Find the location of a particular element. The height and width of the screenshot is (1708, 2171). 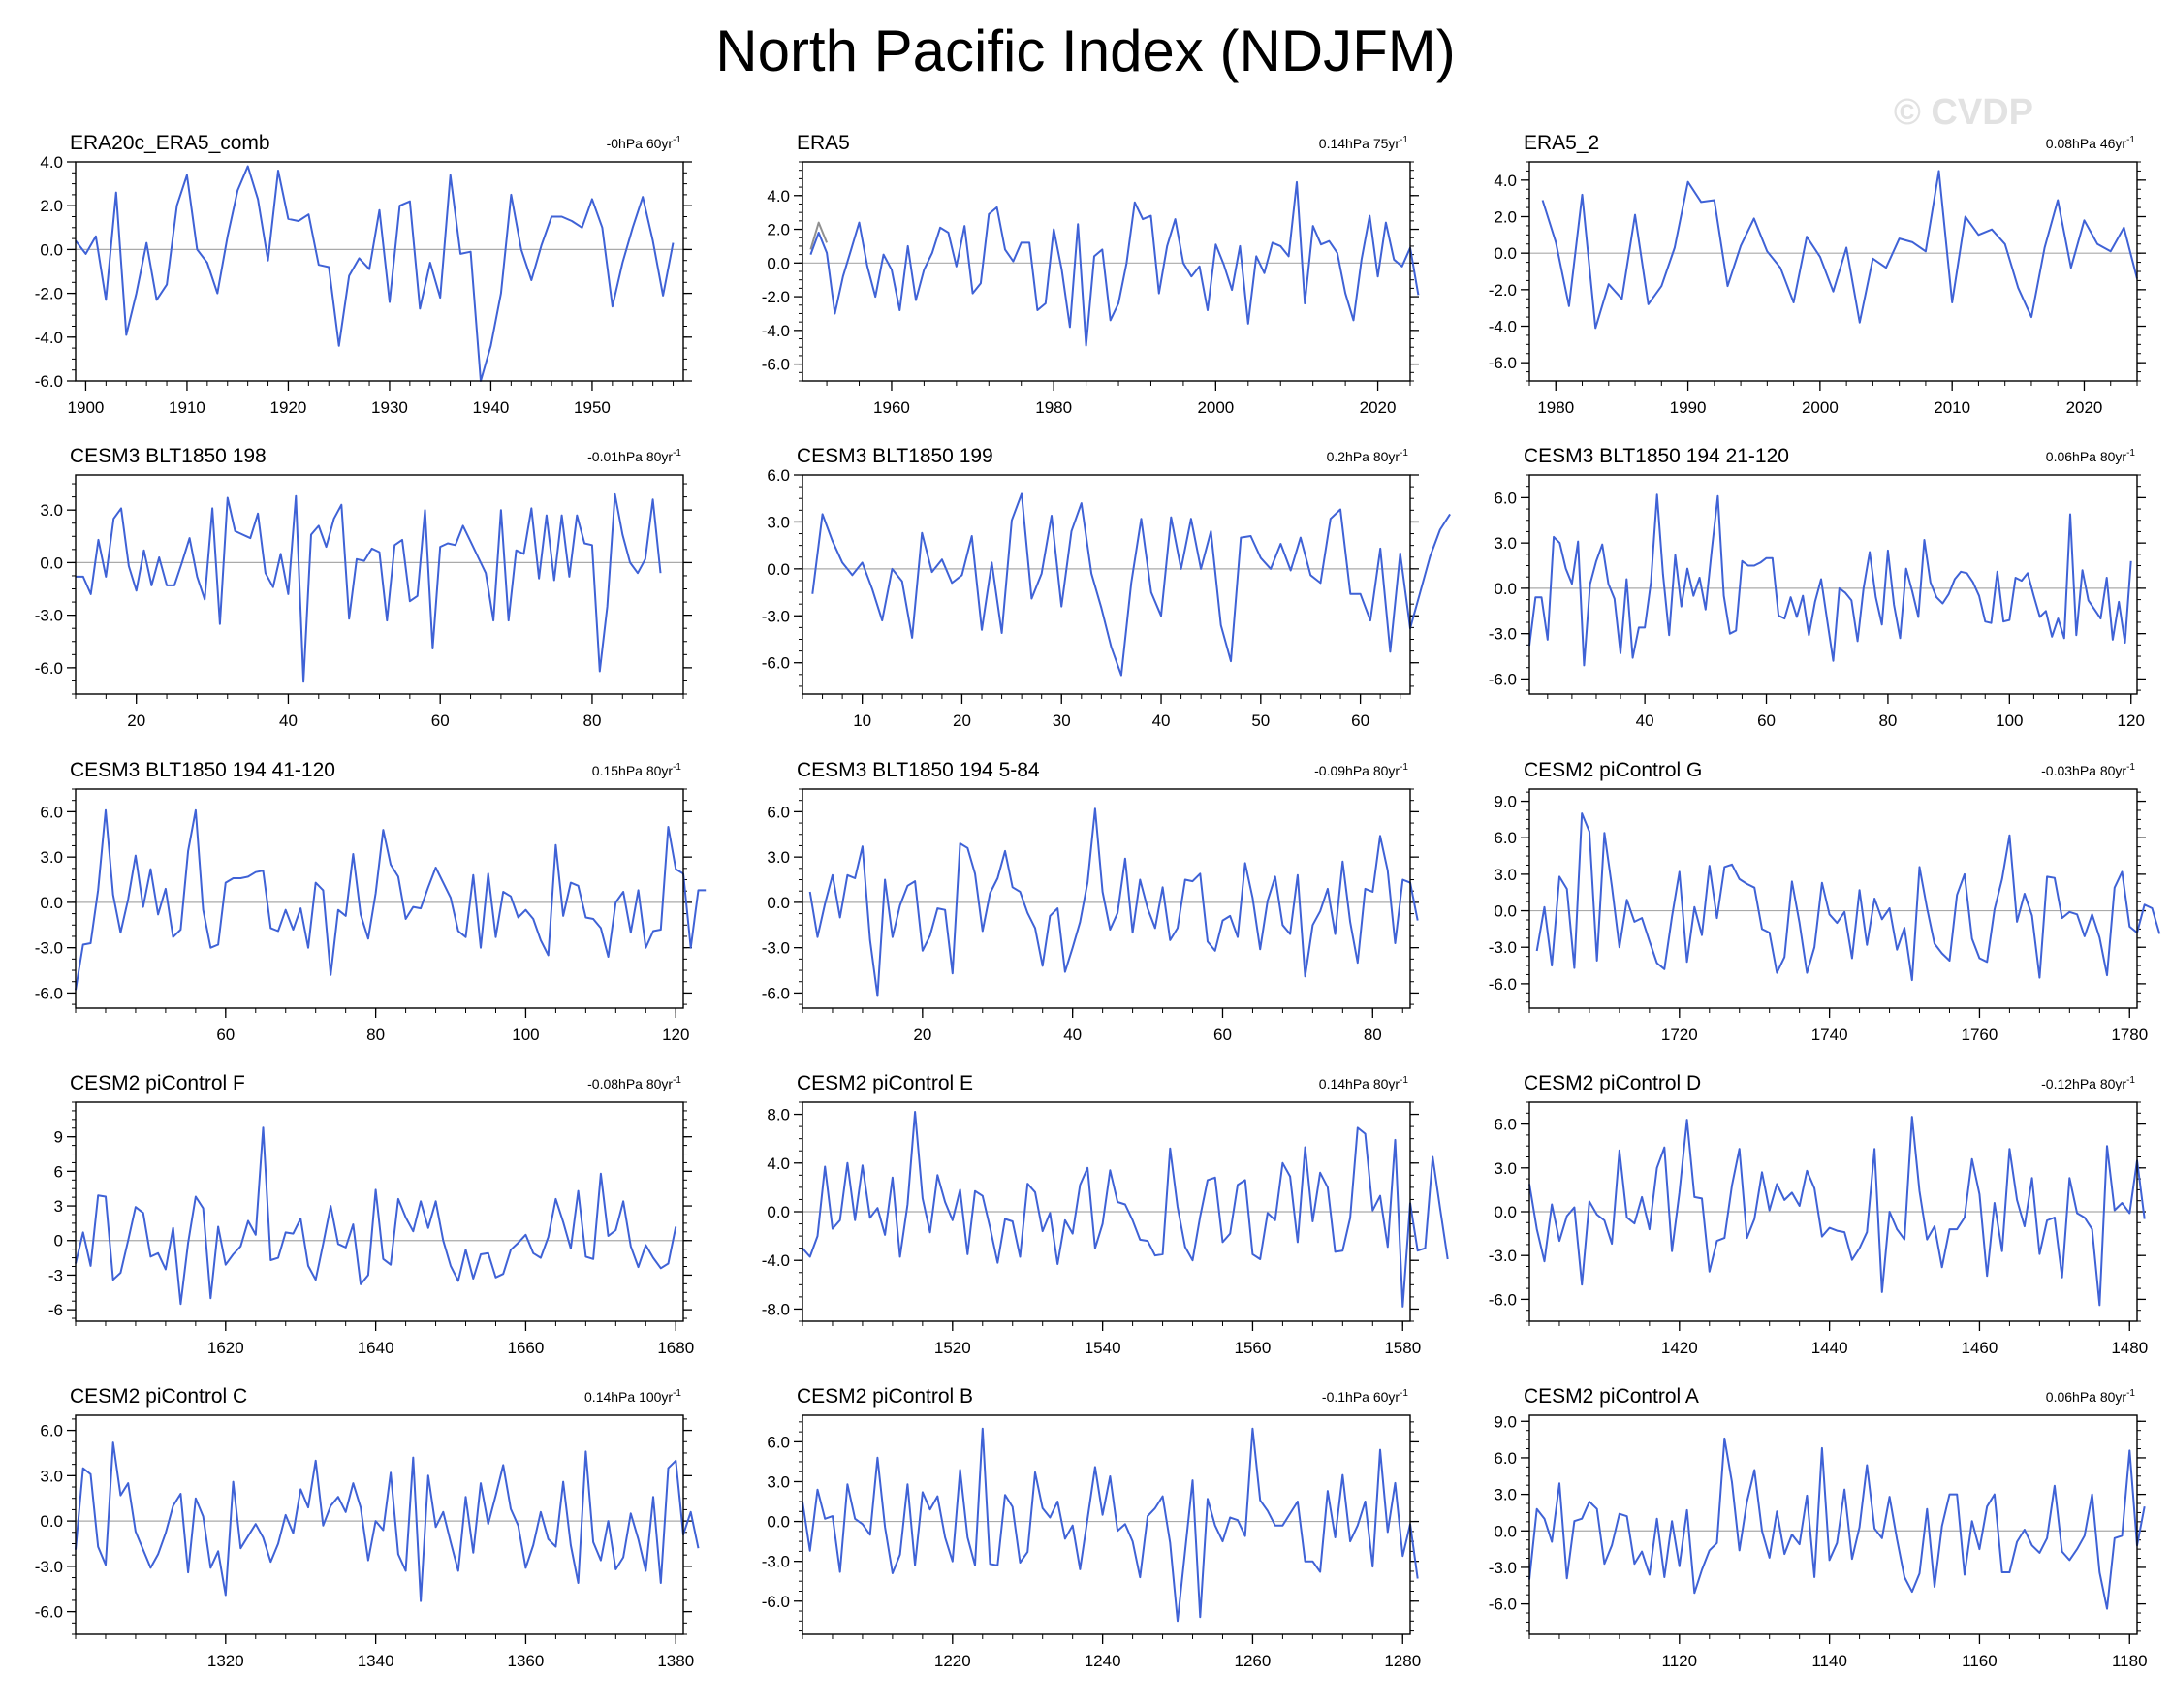

panel-title: CESM3 BLT1850 199 is located at coordinates (895, 456).